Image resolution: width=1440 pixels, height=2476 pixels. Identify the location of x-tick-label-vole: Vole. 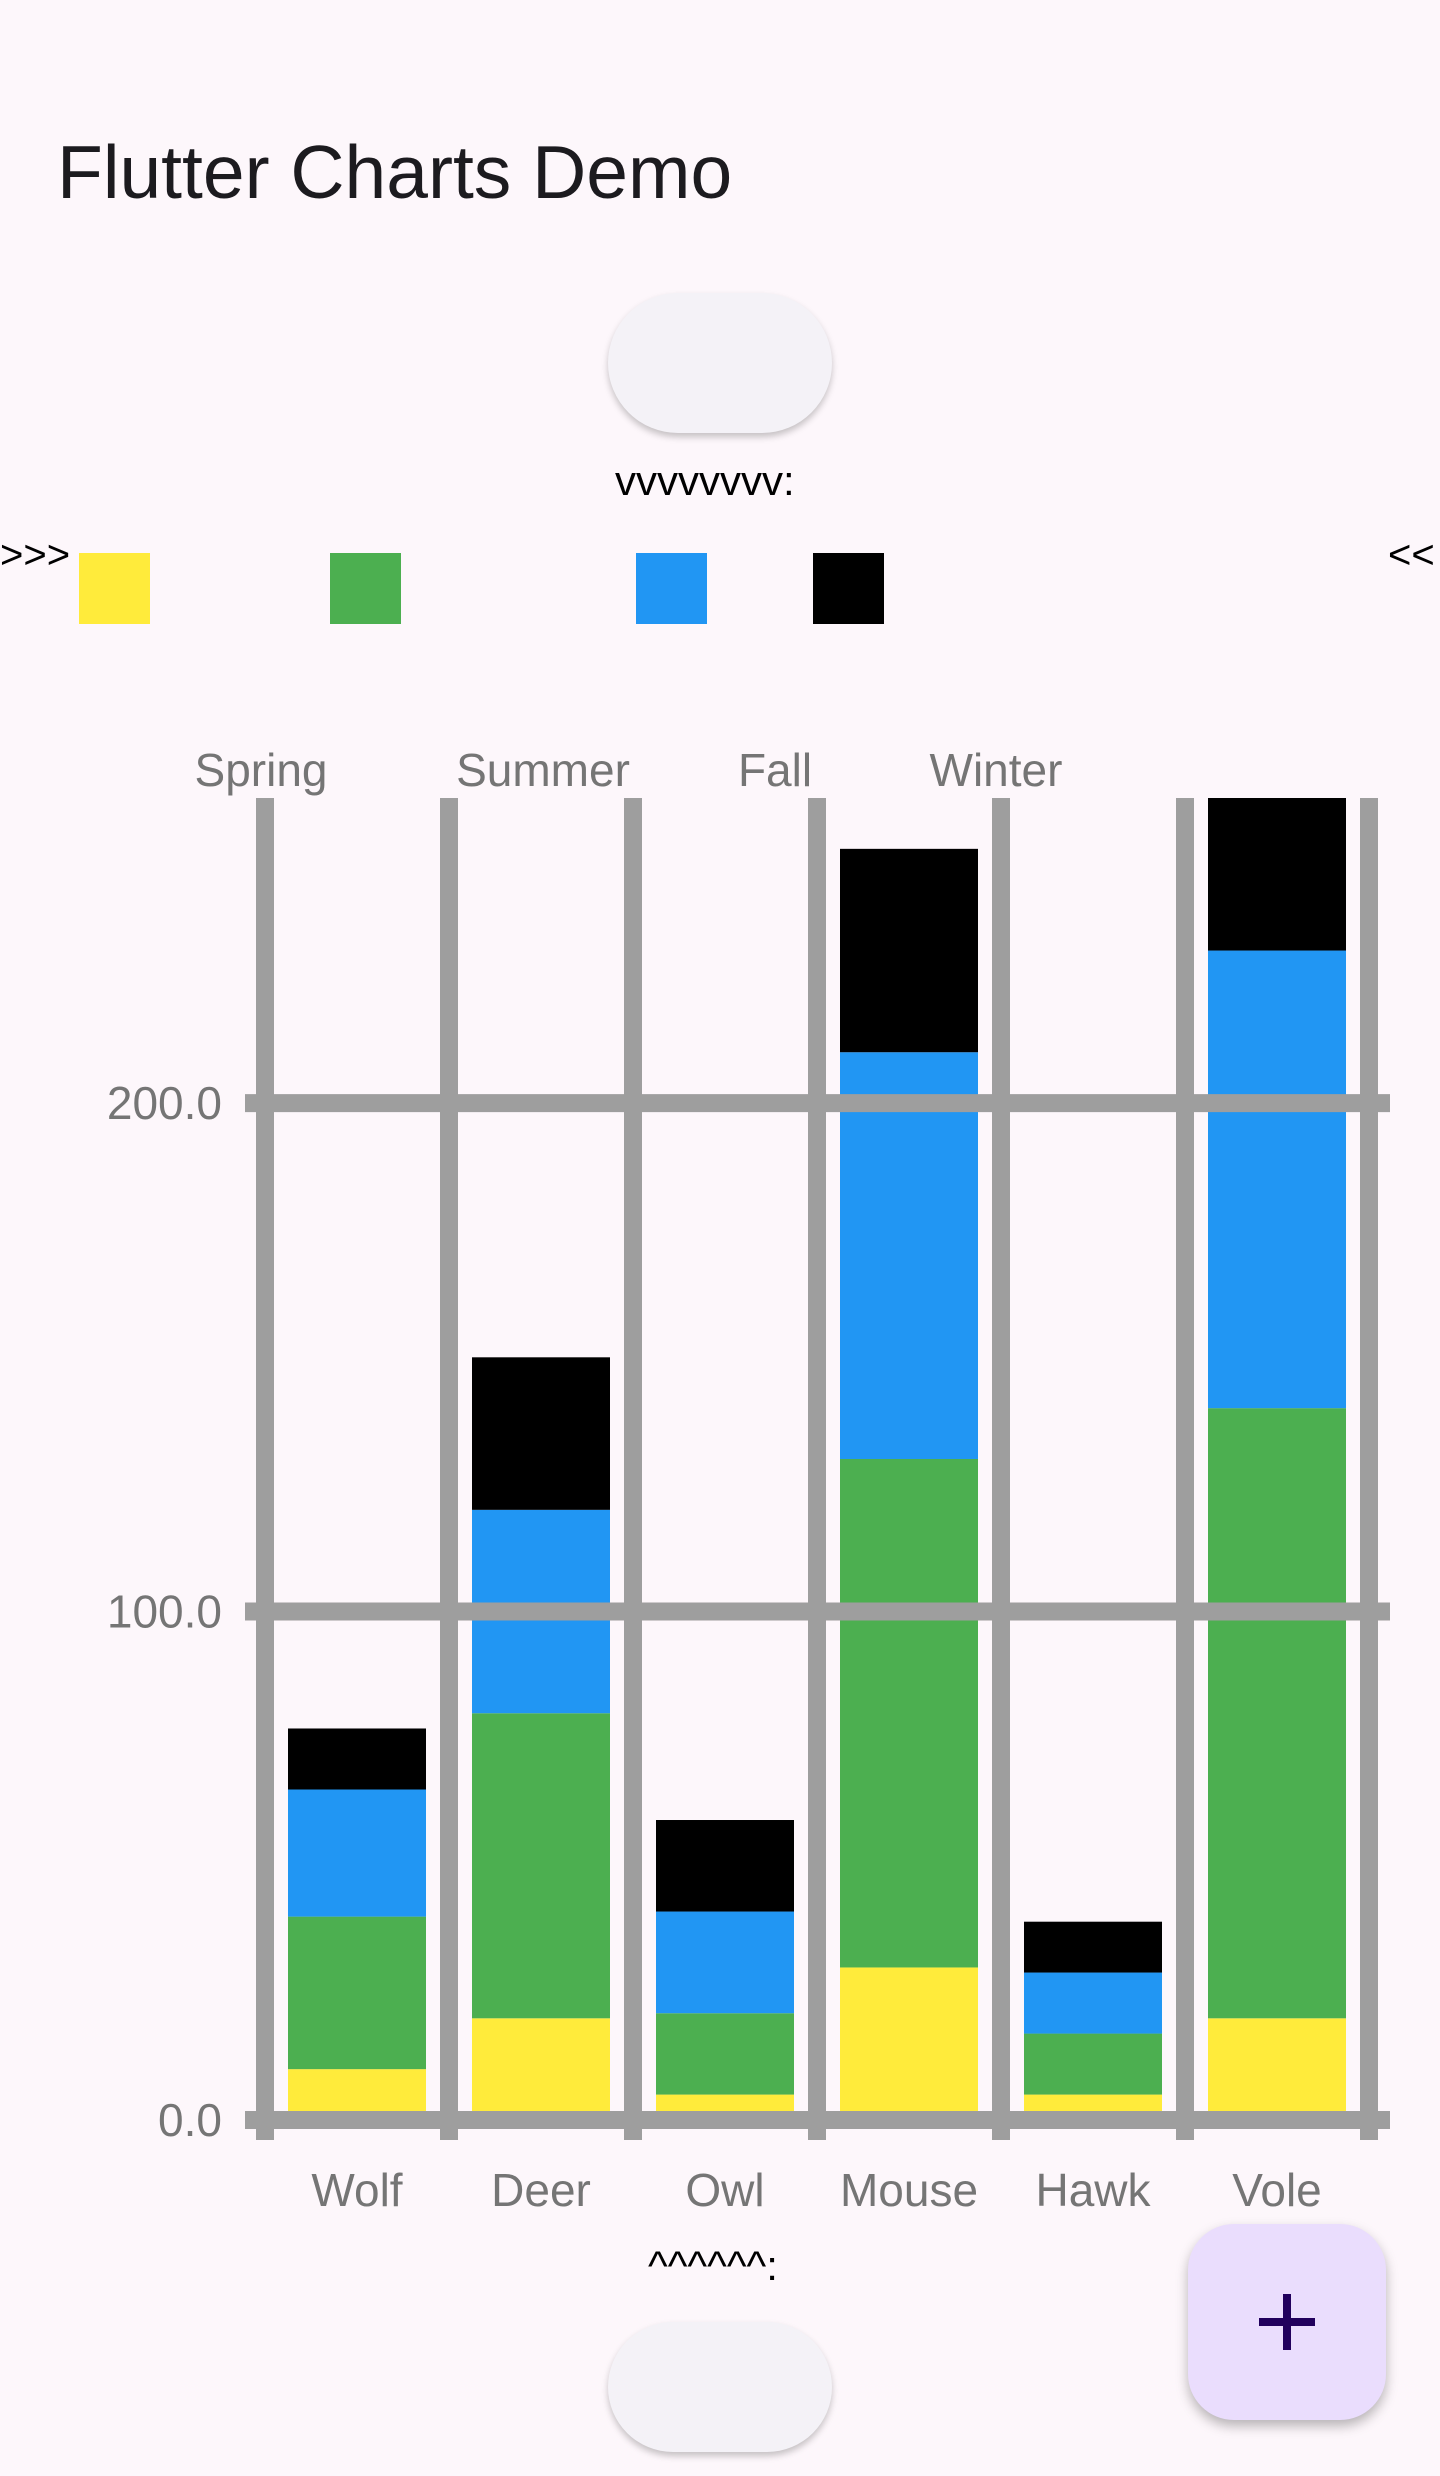
(1277, 2190).